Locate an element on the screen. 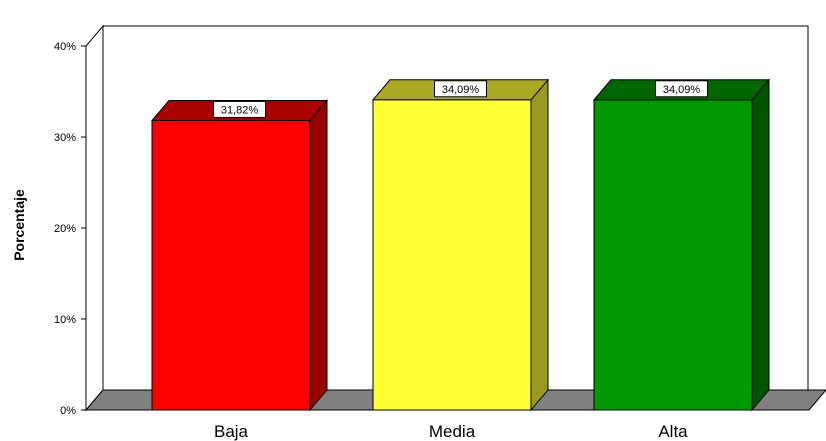  y-axis-title: Porcentaje is located at coordinates (19, 225).